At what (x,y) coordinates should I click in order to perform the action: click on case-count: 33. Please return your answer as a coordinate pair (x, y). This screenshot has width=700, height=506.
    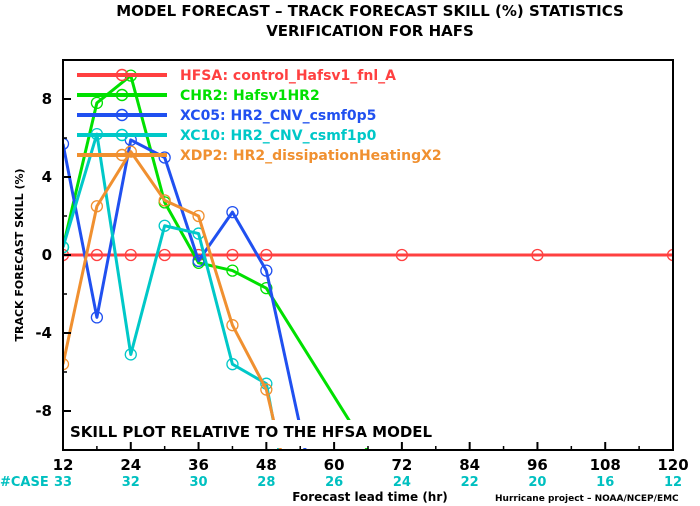
    Looking at the image, I should click on (63, 482).